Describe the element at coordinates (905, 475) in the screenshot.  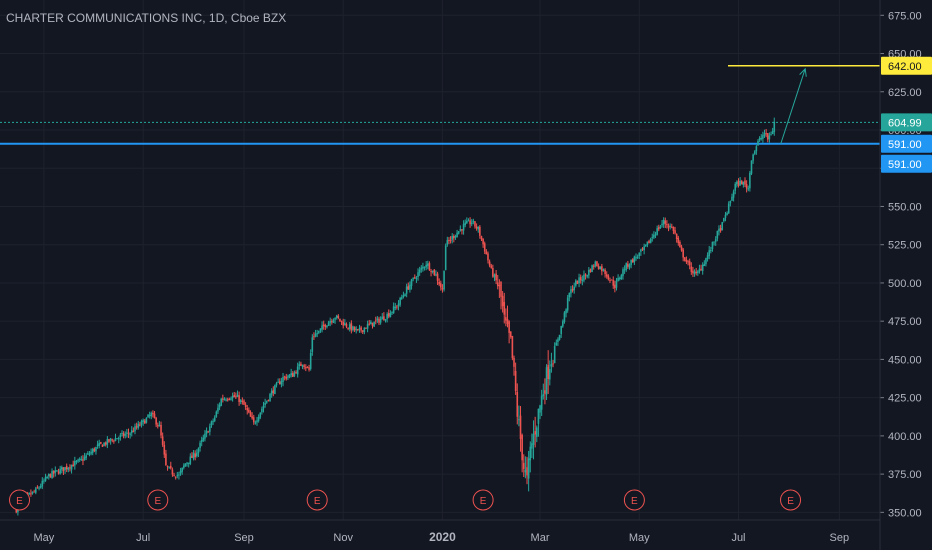
I see `y-tick-label: 375.00` at that location.